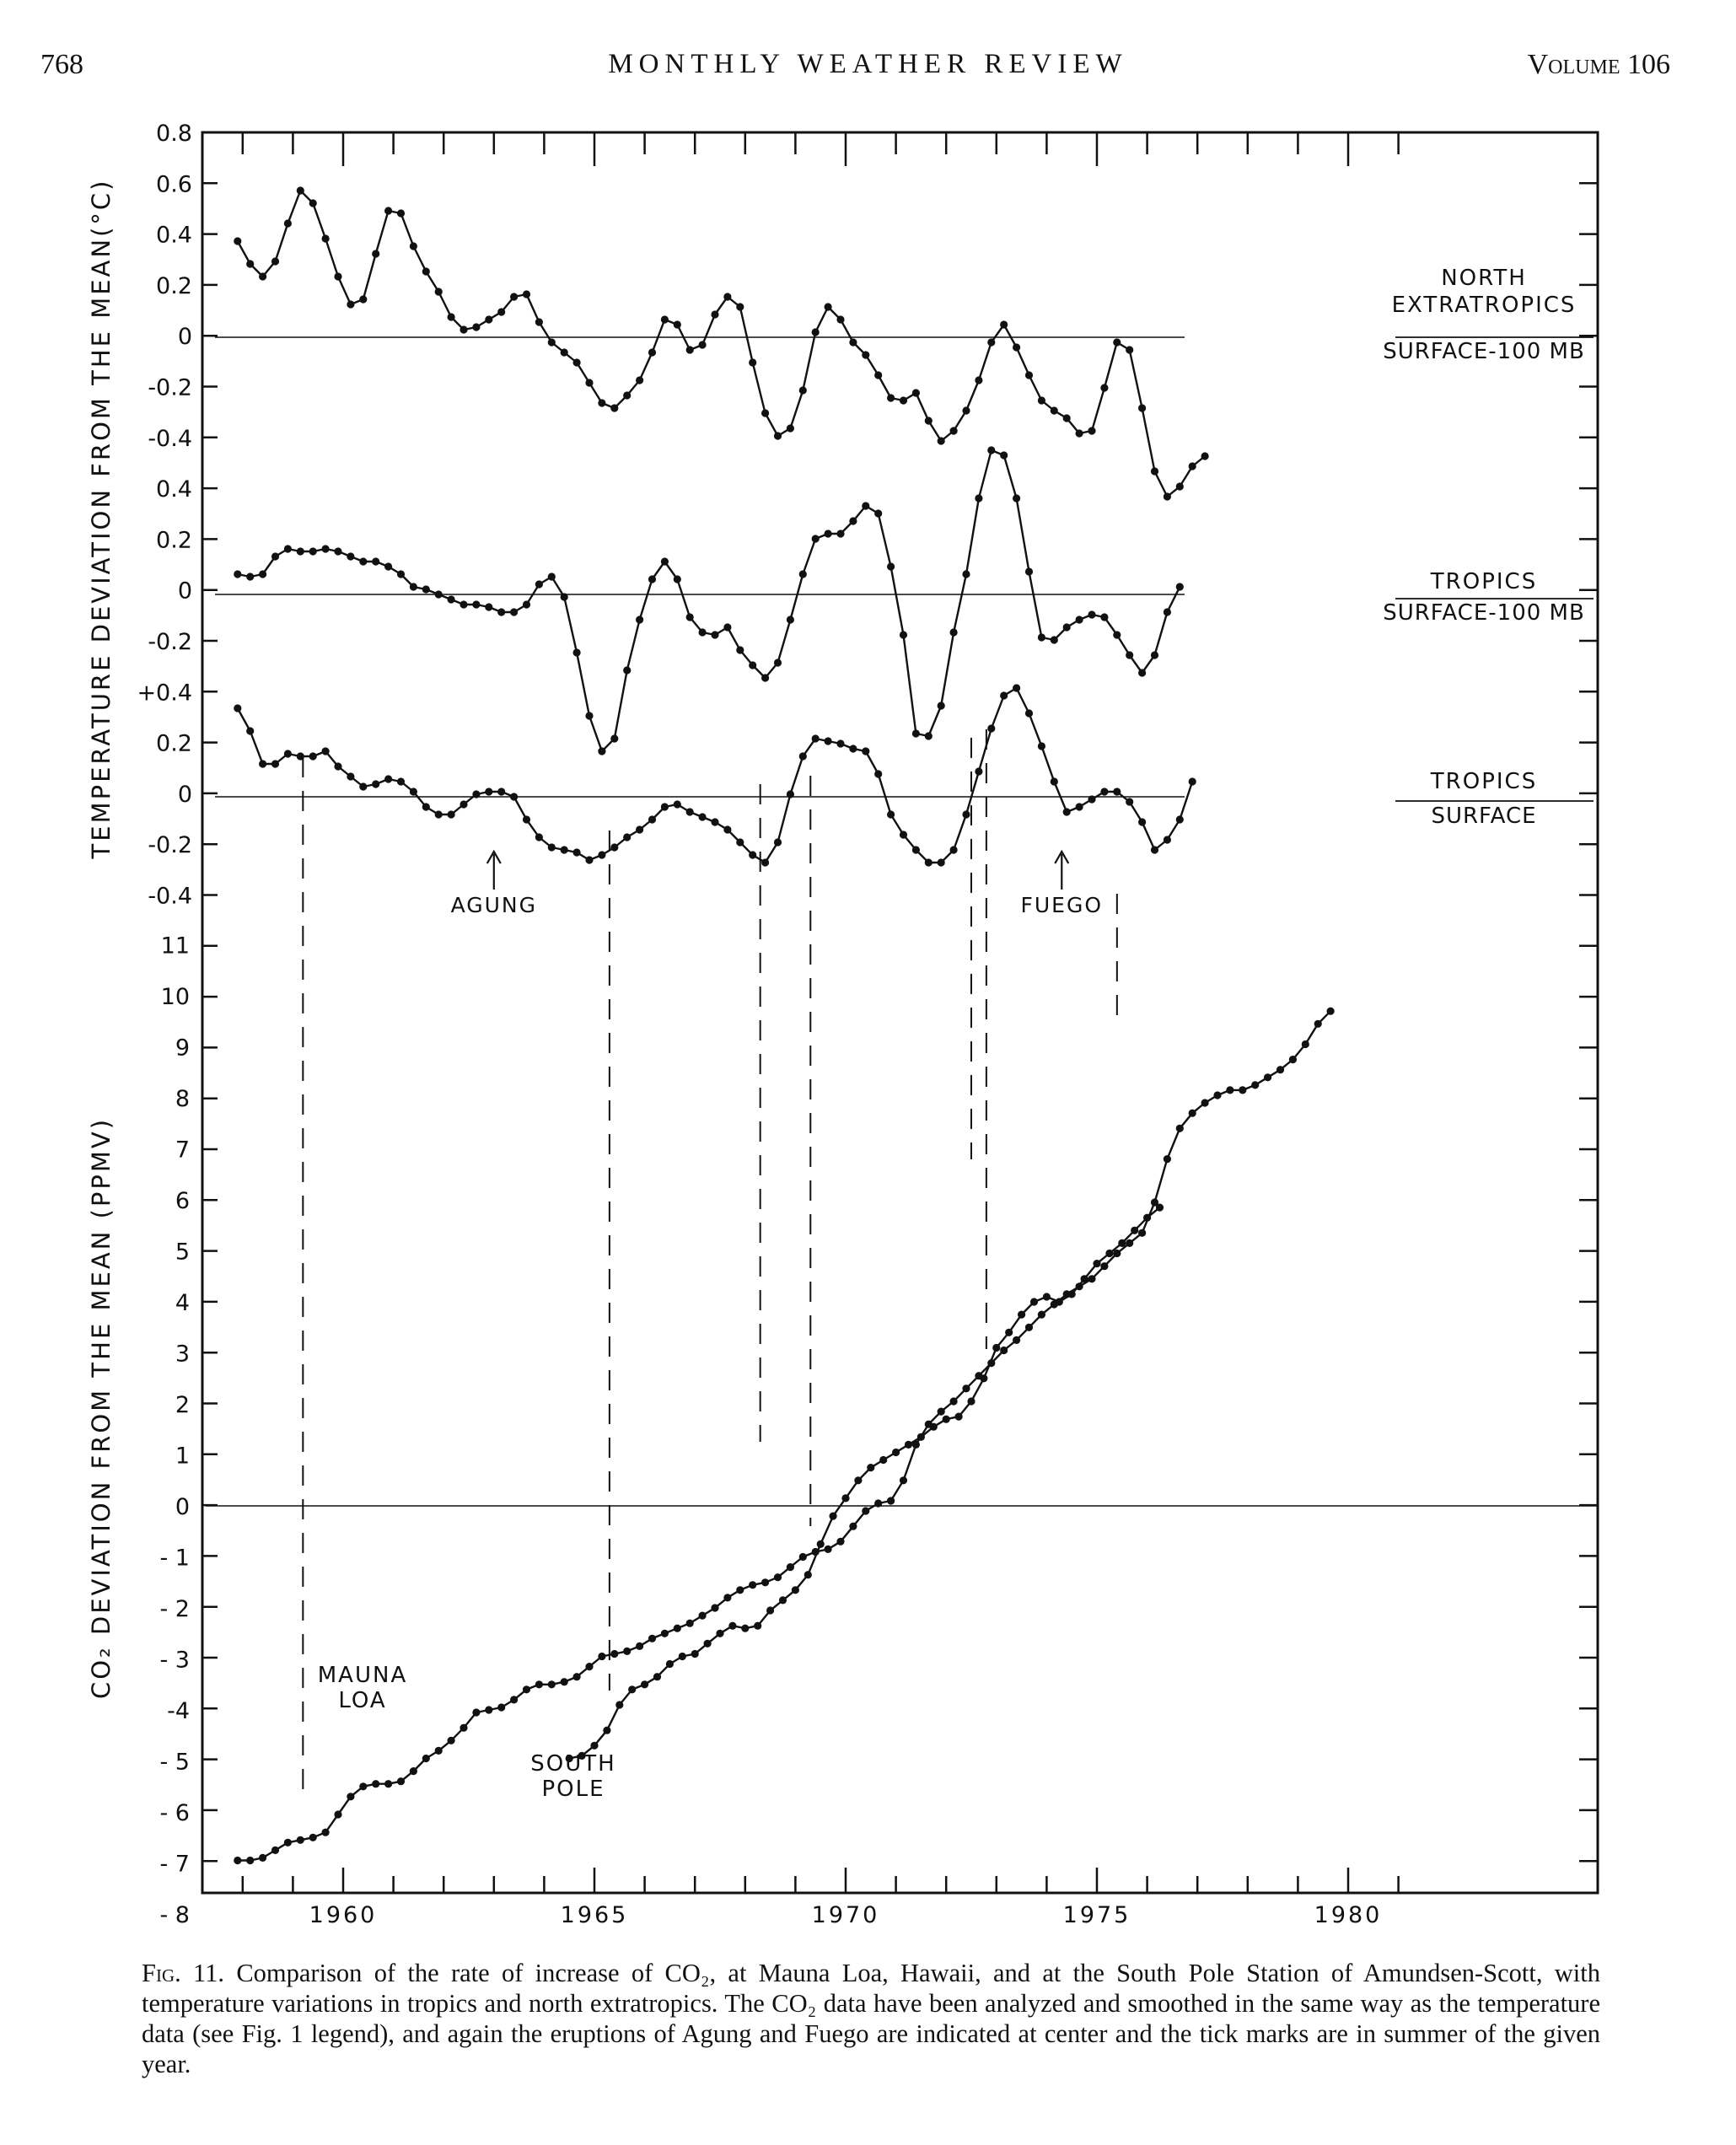 The image size is (1736, 2145). What do you see at coordinates (174, 1915) in the screenshot?
I see `y-tick-label-co2: - 8` at bounding box center [174, 1915].